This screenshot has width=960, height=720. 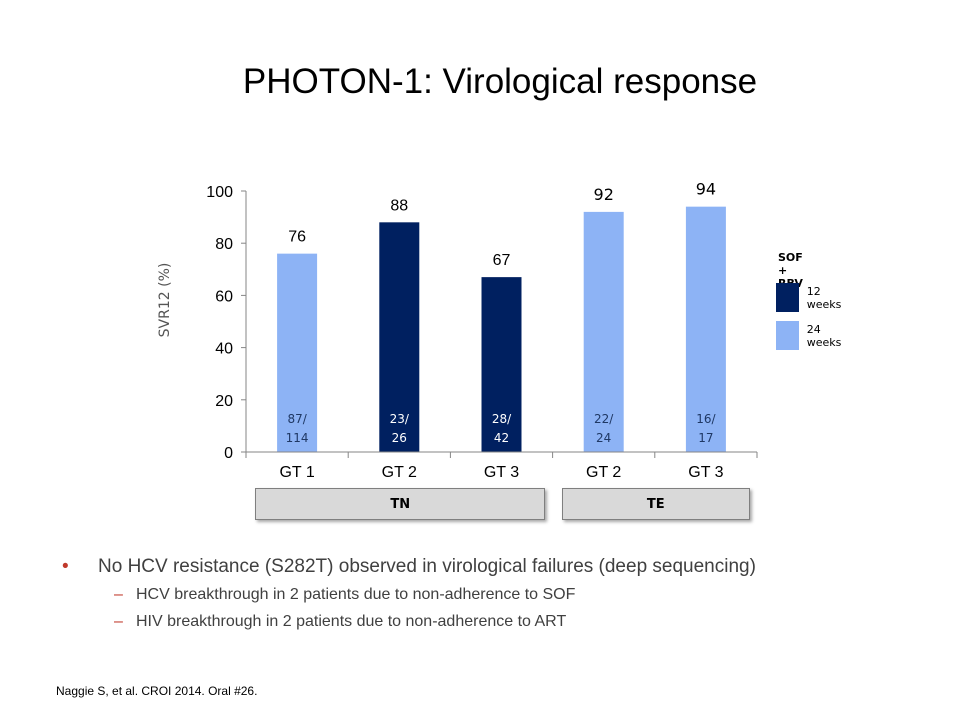 I want to click on slide-title: PHOTON-1: Virological response, so click(x=500, y=81).